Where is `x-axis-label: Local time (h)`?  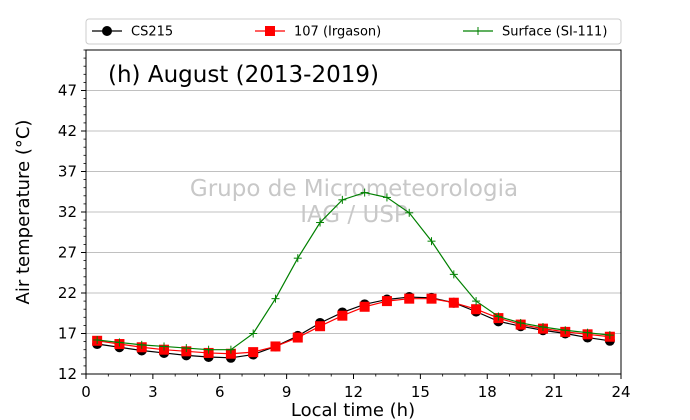
x-axis-label: Local time (h) is located at coordinates (353, 410).